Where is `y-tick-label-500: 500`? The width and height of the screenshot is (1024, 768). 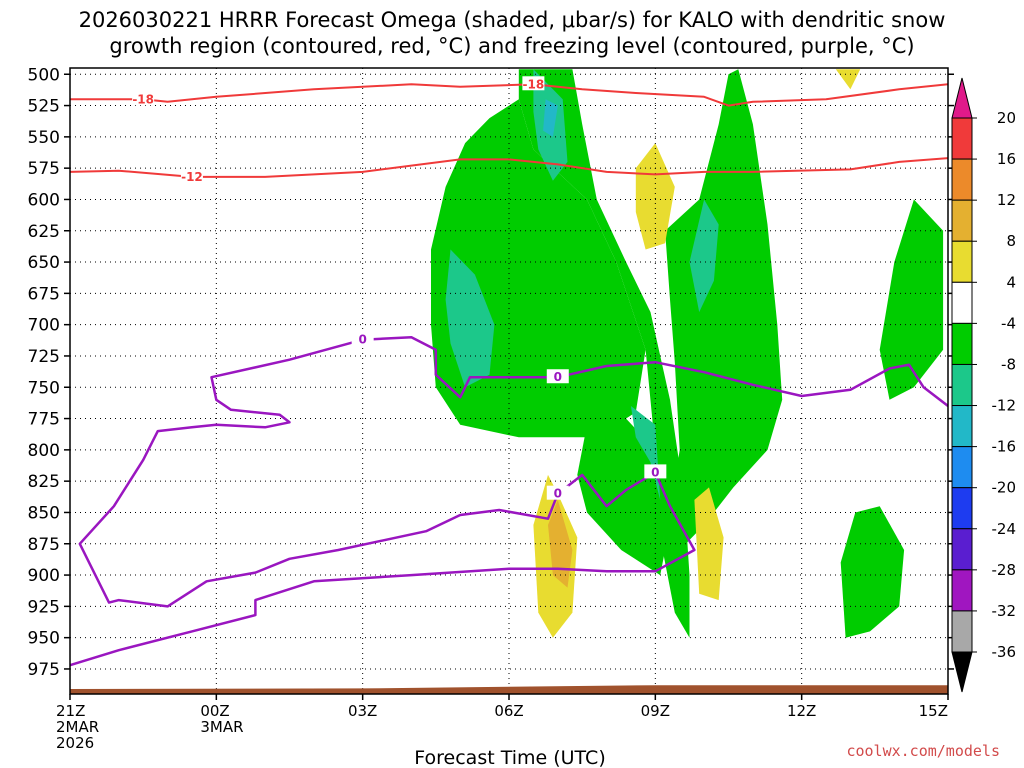 y-tick-label-500: 500 is located at coordinates (44, 75).